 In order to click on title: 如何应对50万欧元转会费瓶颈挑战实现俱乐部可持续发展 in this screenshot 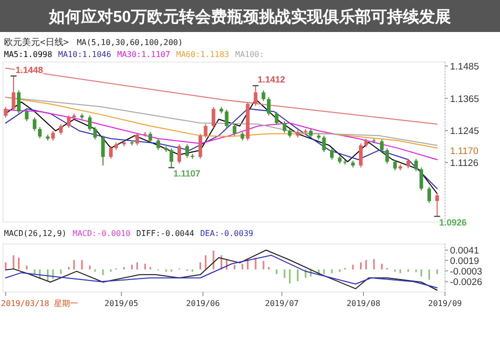, I will do `click(250, 17)`.